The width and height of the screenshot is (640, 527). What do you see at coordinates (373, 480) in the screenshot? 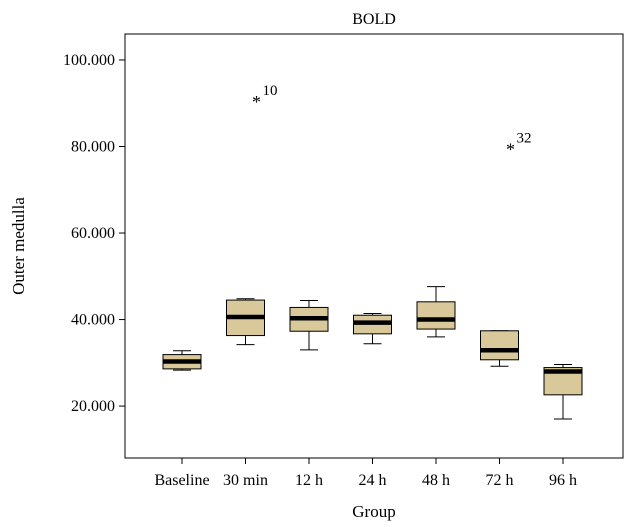
I see `x-tick-label: 24 h` at bounding box center [373, 480].